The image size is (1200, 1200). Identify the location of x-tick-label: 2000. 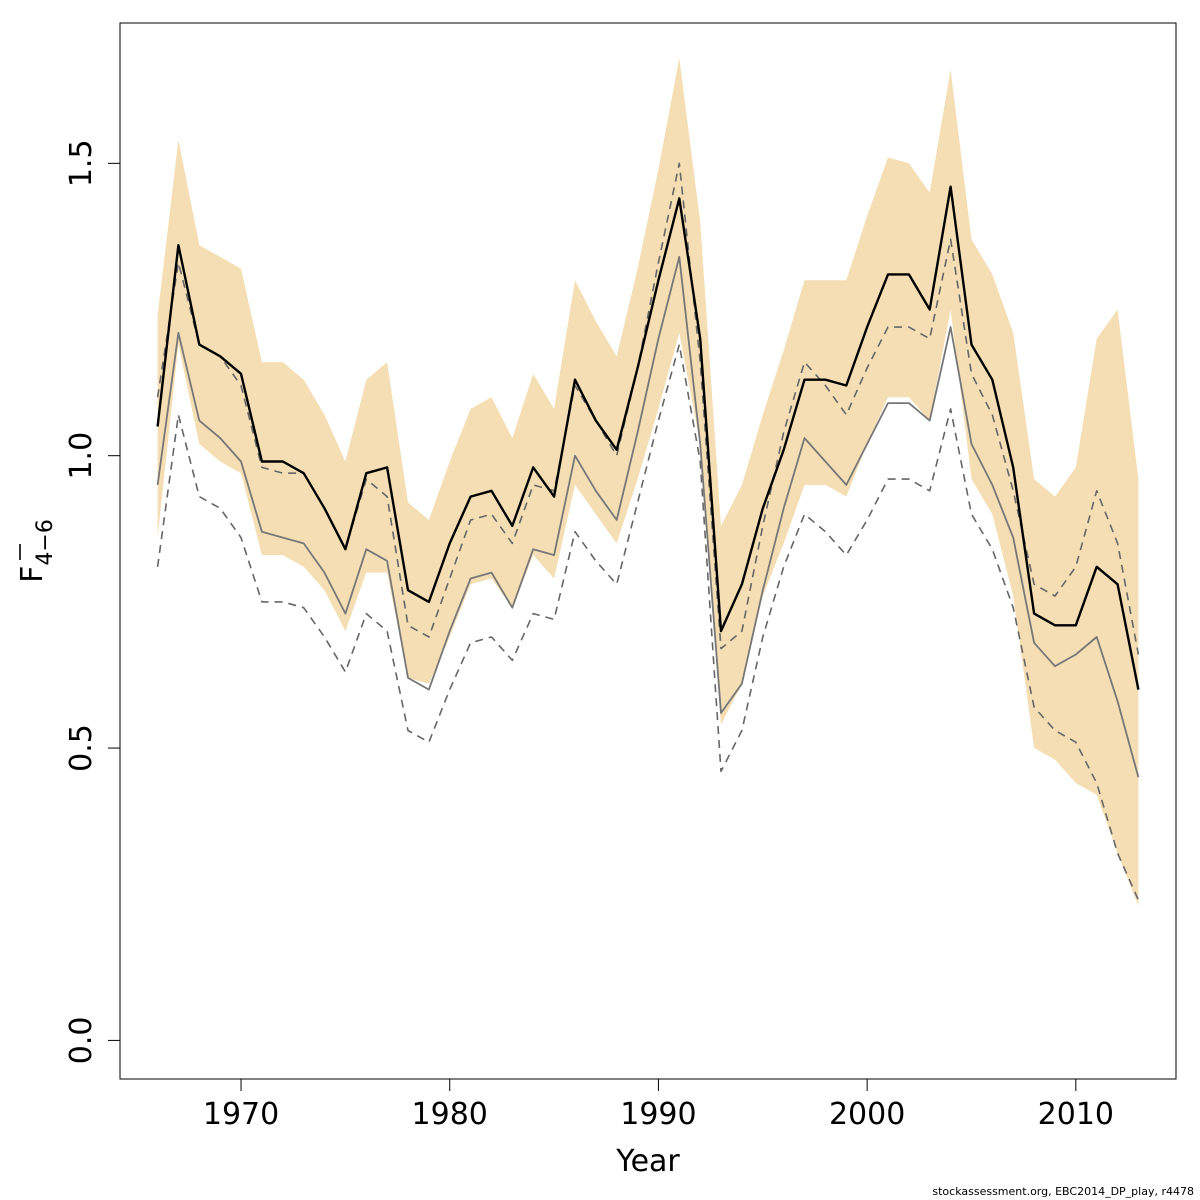
(867, 1114).